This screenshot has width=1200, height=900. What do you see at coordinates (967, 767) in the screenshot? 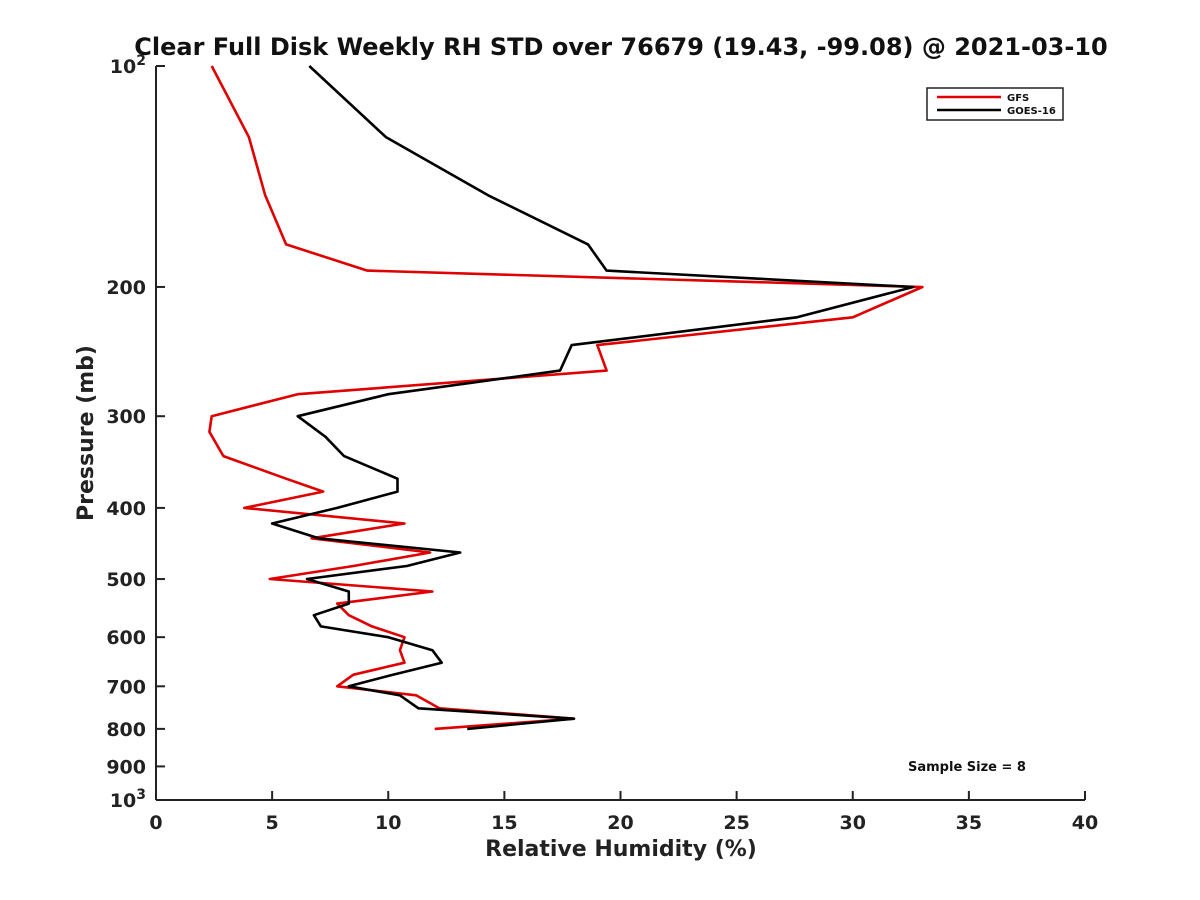
I see `sample-size-annotation: Sample Size = 8` at bounding box center [967, 767].